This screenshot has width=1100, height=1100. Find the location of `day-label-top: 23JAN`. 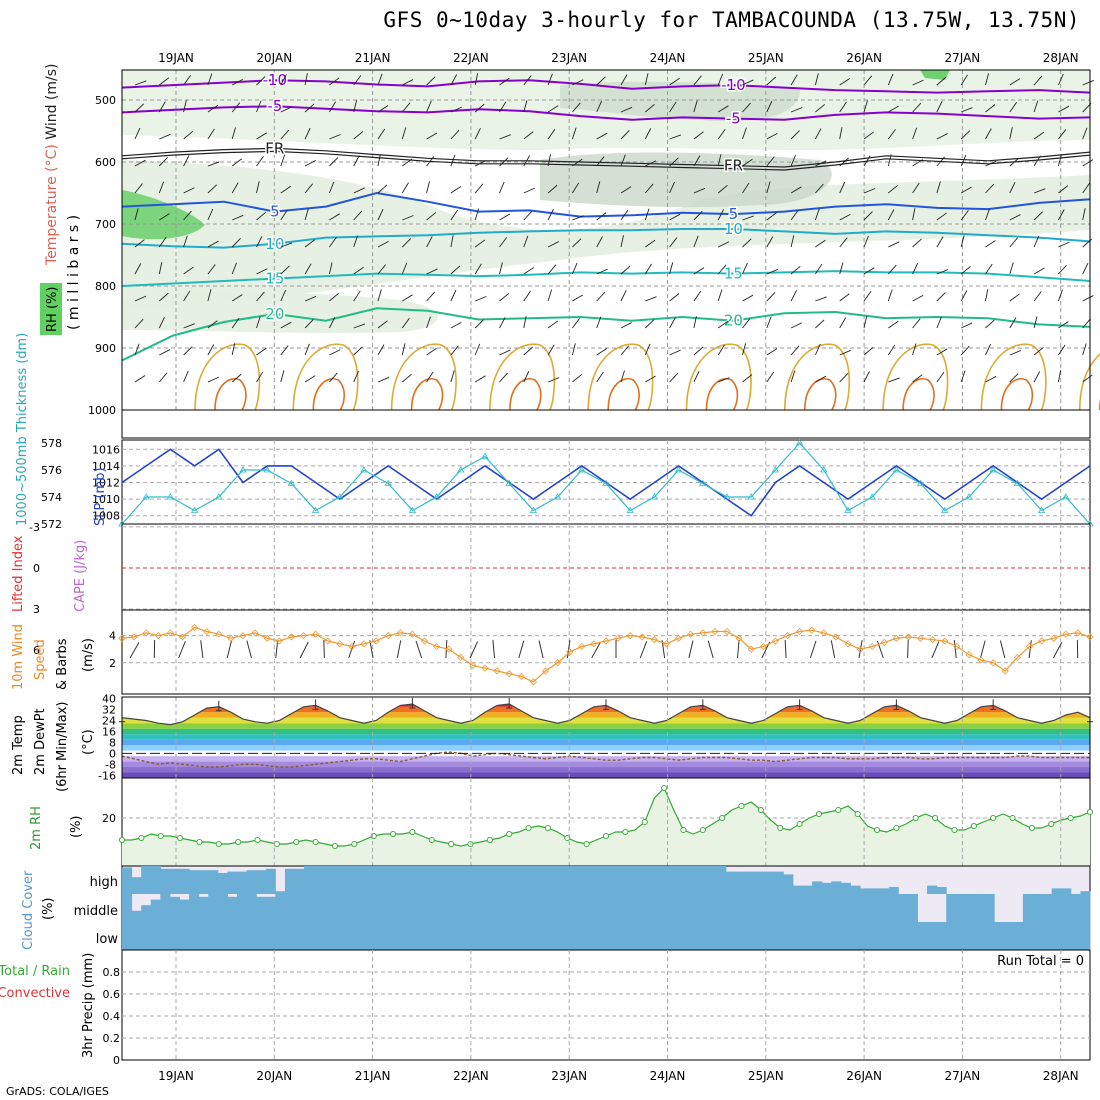

day-label-top: 23JAN is located at coordinates (569, 58).